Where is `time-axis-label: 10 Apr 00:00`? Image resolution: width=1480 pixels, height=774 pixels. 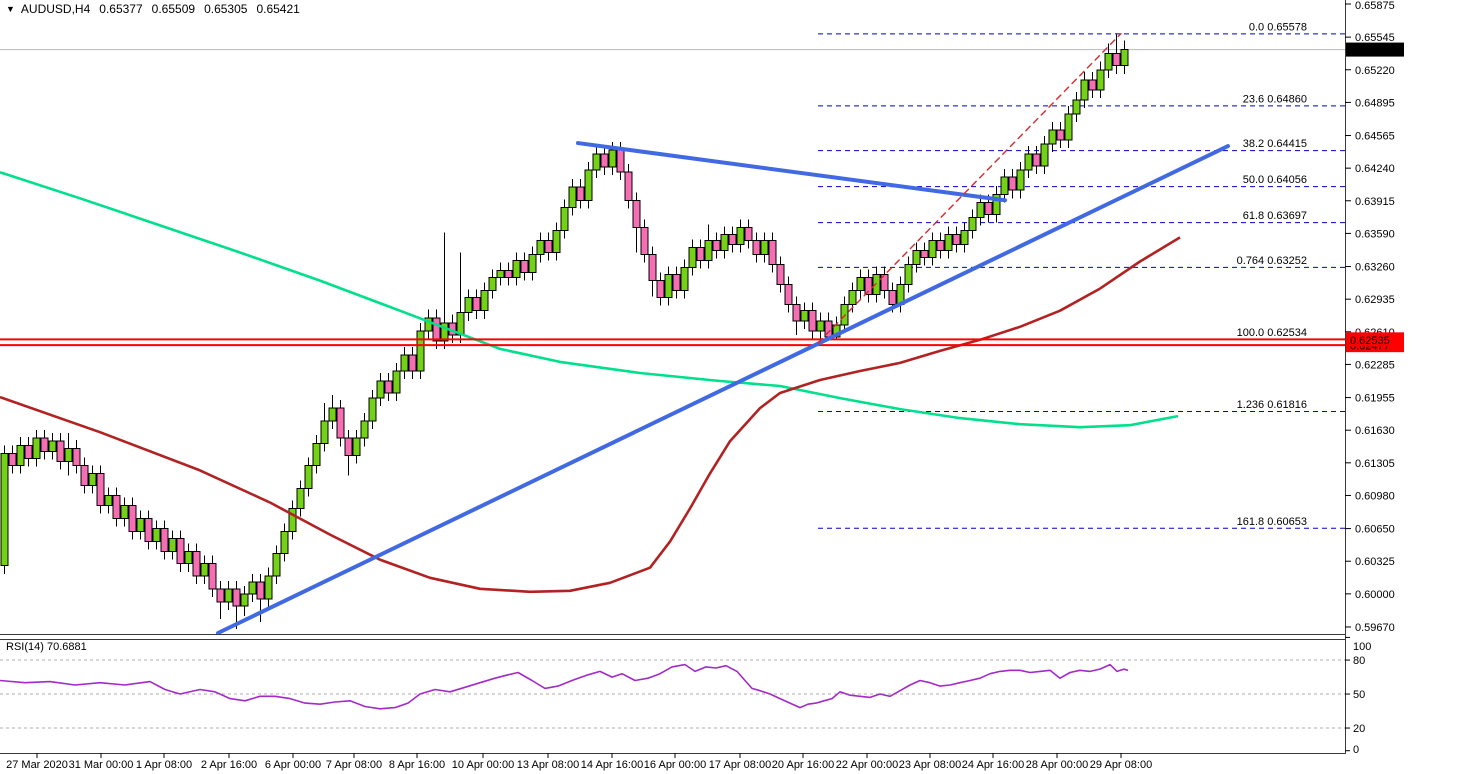 time-axis-label: 10 Apr 00:00 is located at coordinates (483, 765).